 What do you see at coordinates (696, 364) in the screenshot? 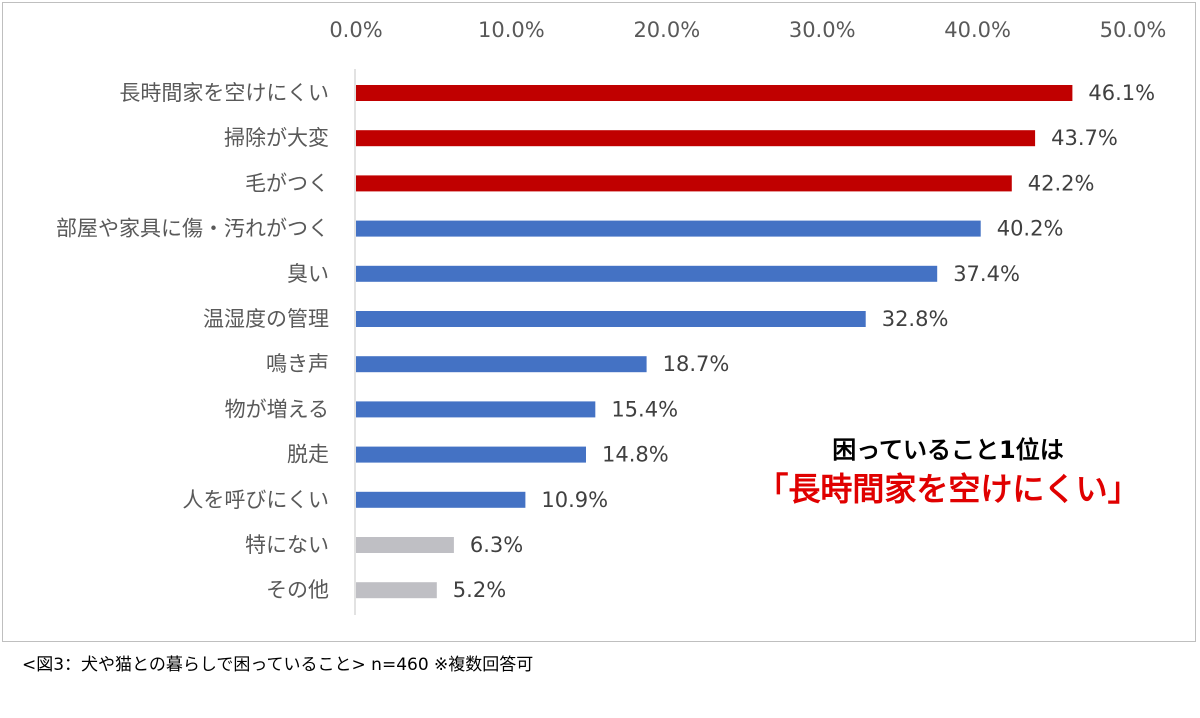
I see `data-label: 18.7%` at bounding box center [696, 364].